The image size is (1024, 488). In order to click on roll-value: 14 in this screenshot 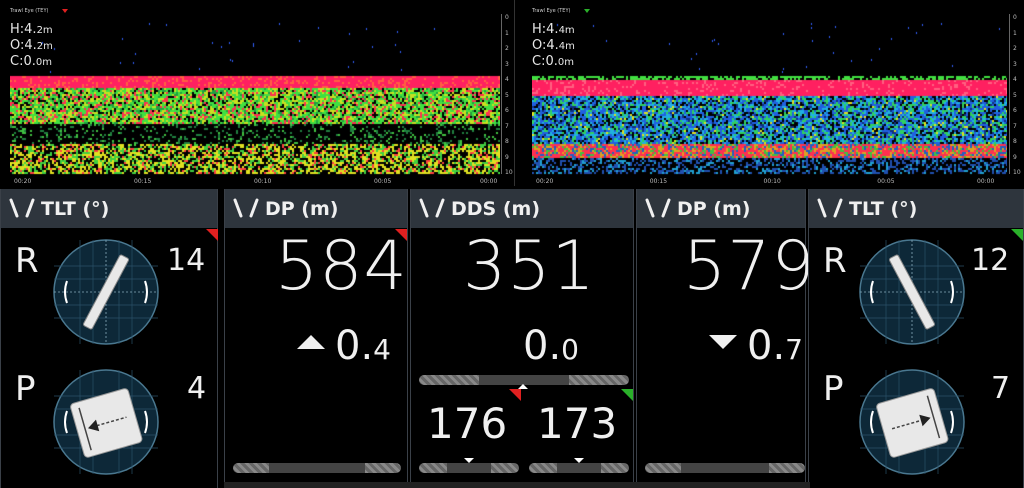, I will do `click(186, 260)`.